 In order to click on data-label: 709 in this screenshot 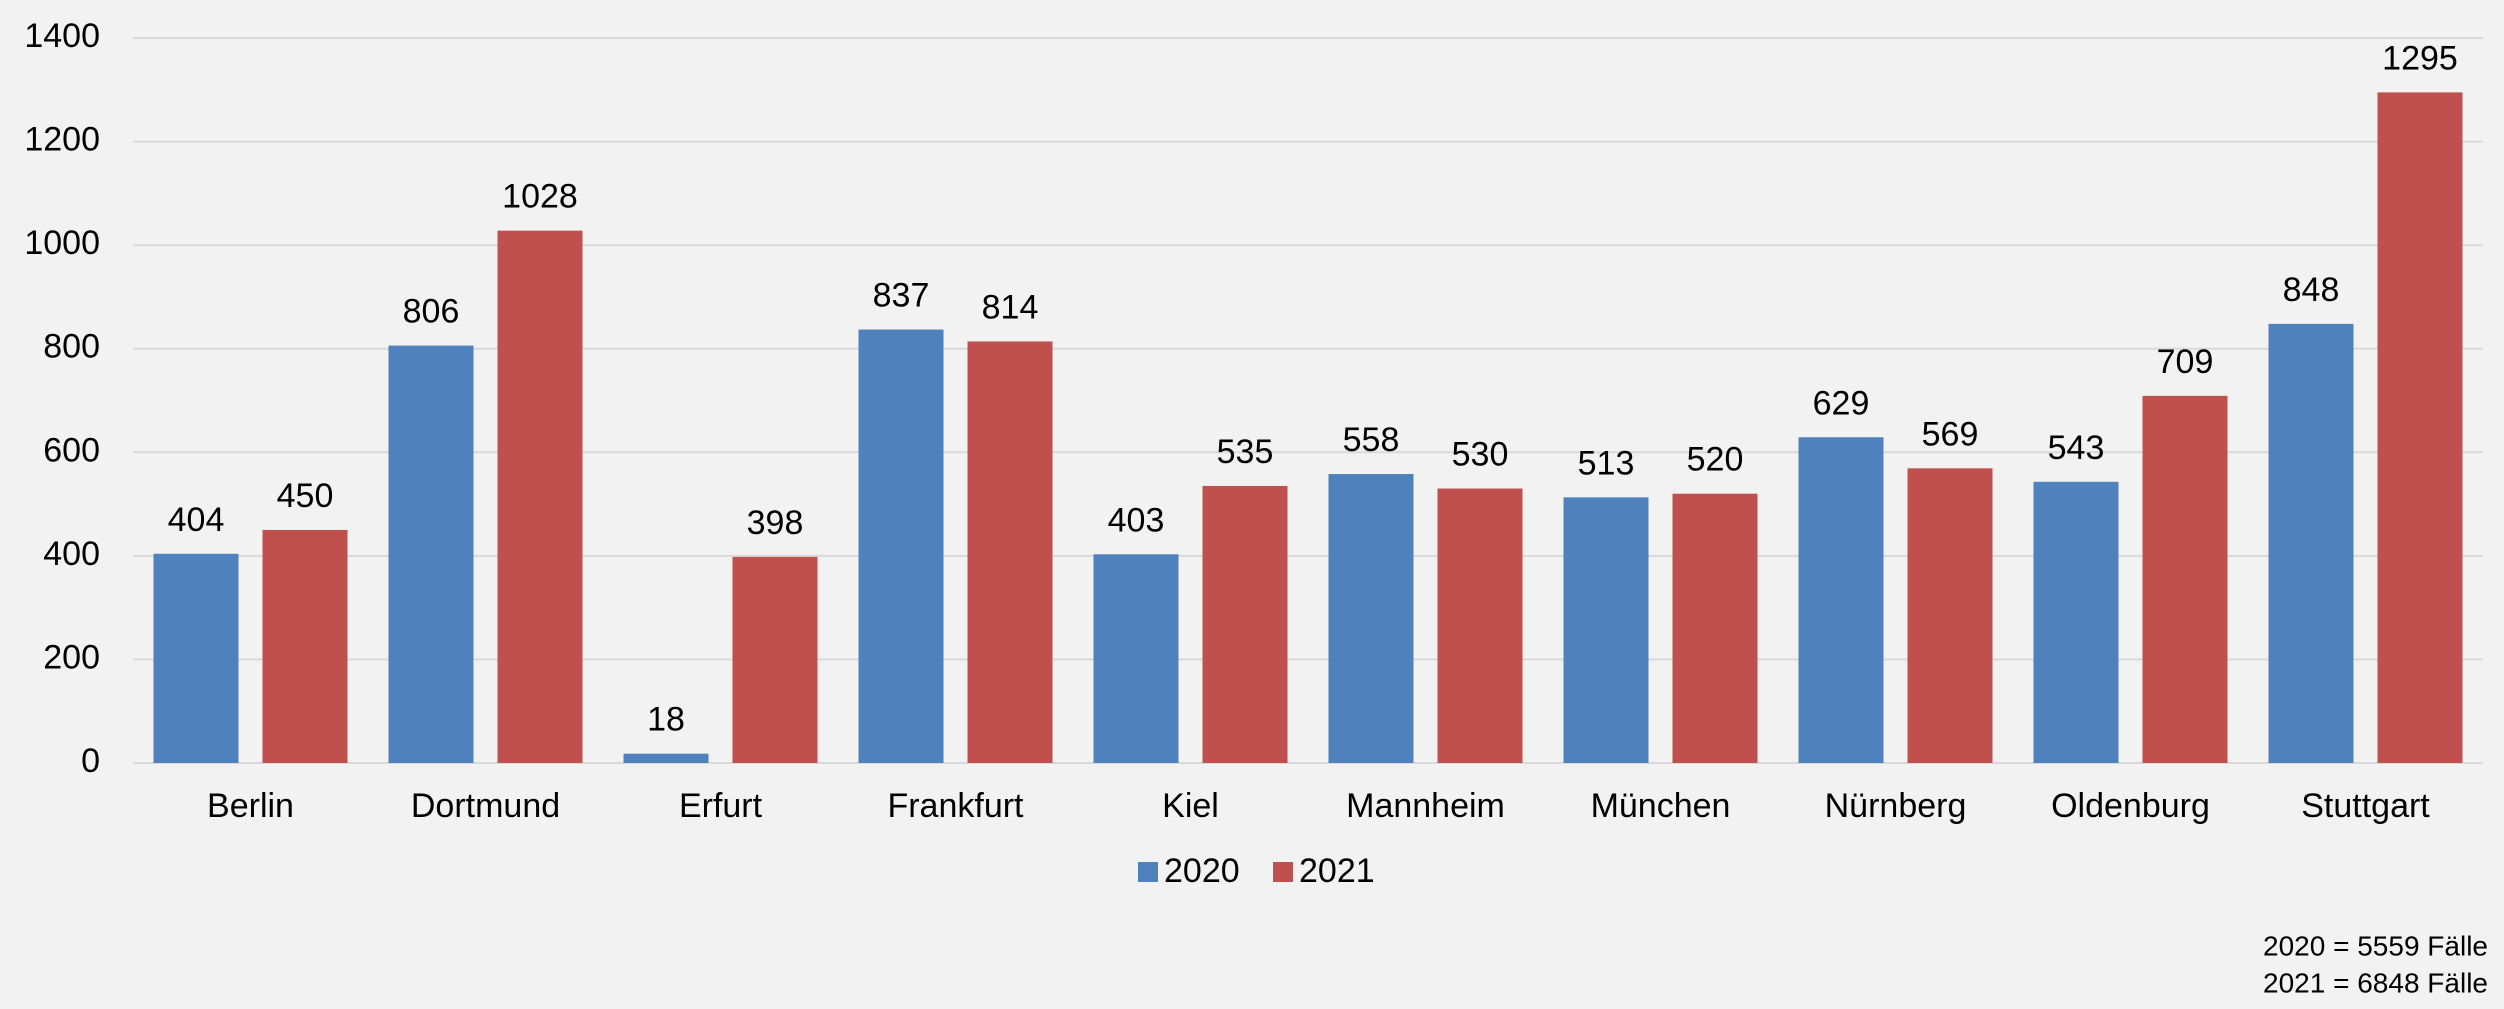, I will do `click(2185, 362)`.